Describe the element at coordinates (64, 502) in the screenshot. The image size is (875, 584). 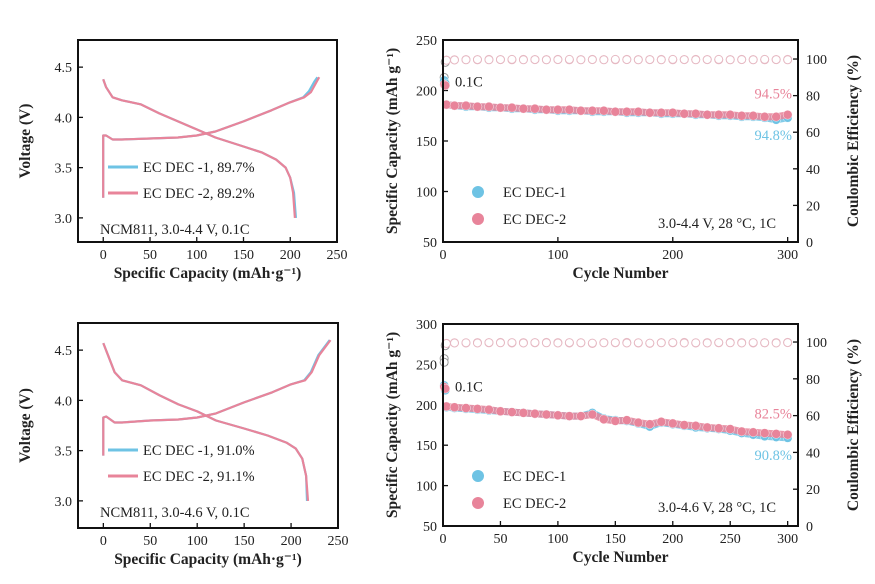
I see `y-tick-label: 3.0` at that location.